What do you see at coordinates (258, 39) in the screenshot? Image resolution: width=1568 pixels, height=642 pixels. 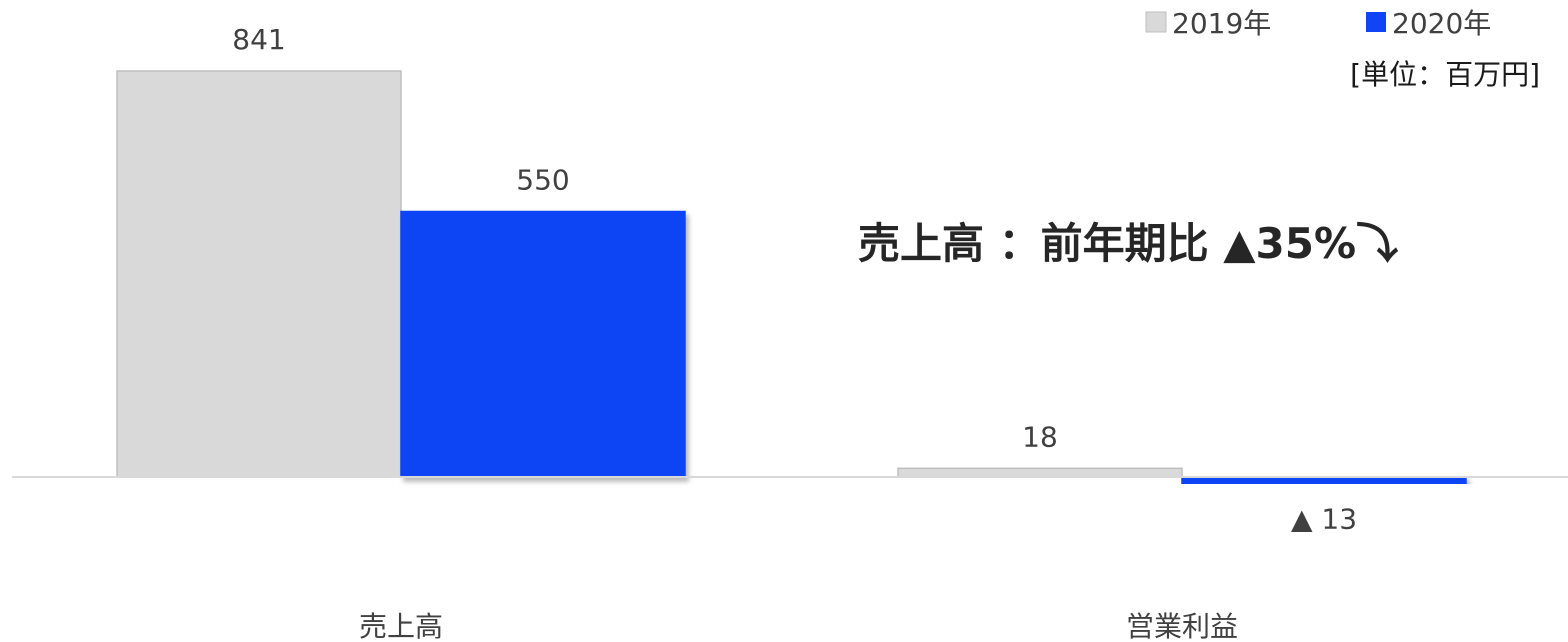 I see `data-label: 841` at bounding box center [258, 39].